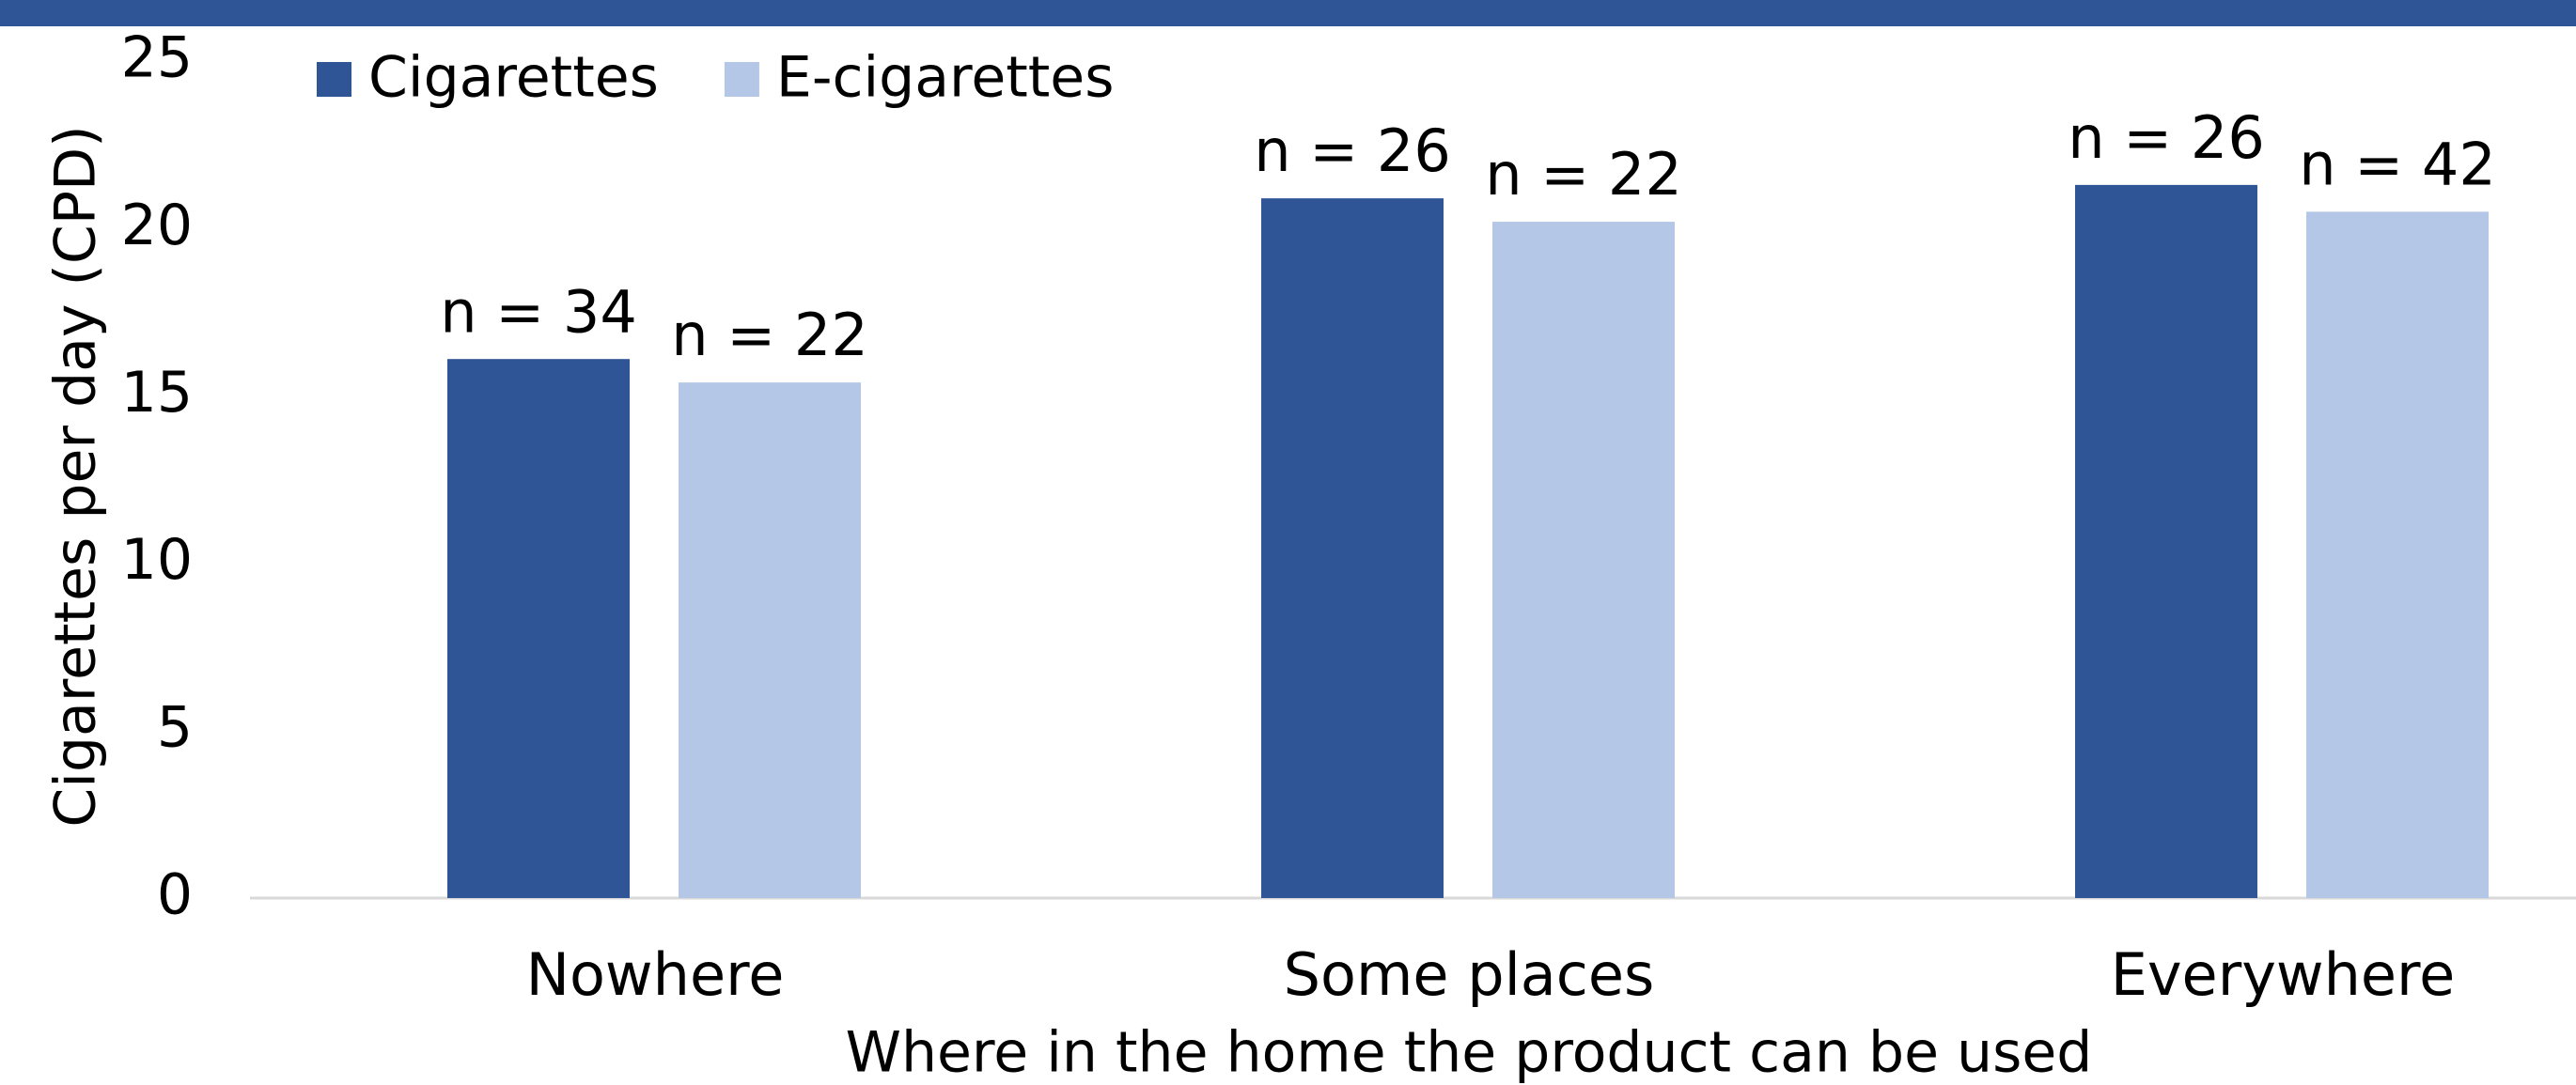  Describe the element at coordinates (175, 895) in the screenshot. I see `y-tick-label: 0` at that location.